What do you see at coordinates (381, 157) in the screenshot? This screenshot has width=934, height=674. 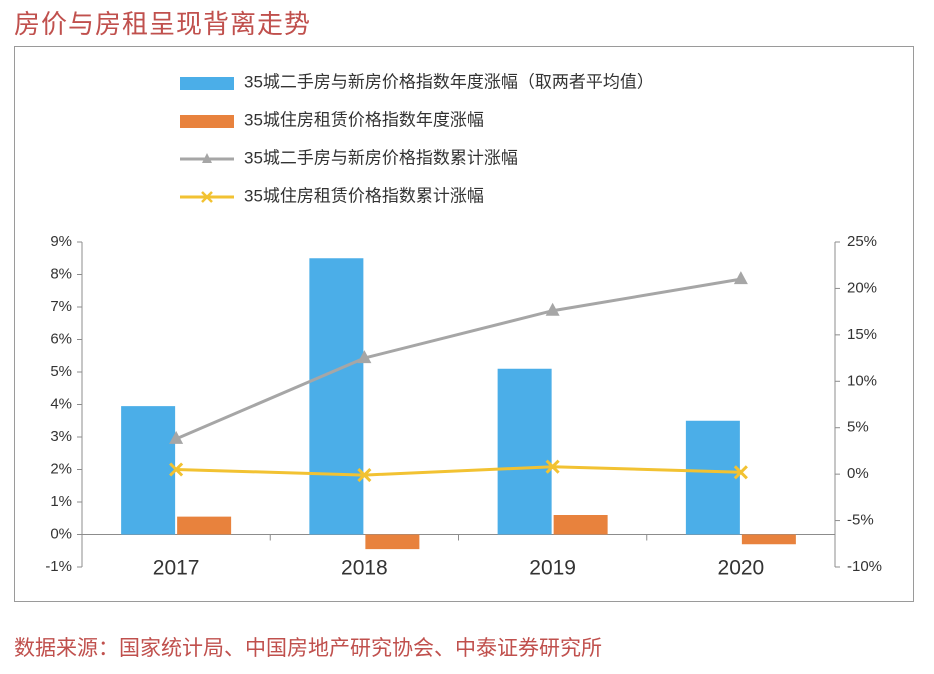 I see `legend-label: 35城二手房与新房价格指数累计涨幅` at bounding box center [381, 157].